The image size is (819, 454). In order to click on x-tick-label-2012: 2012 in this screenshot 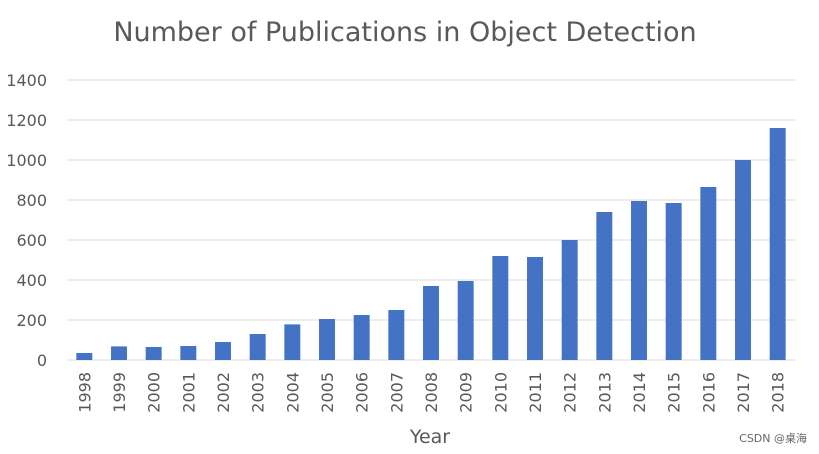, I will do `click(570, 392)`.